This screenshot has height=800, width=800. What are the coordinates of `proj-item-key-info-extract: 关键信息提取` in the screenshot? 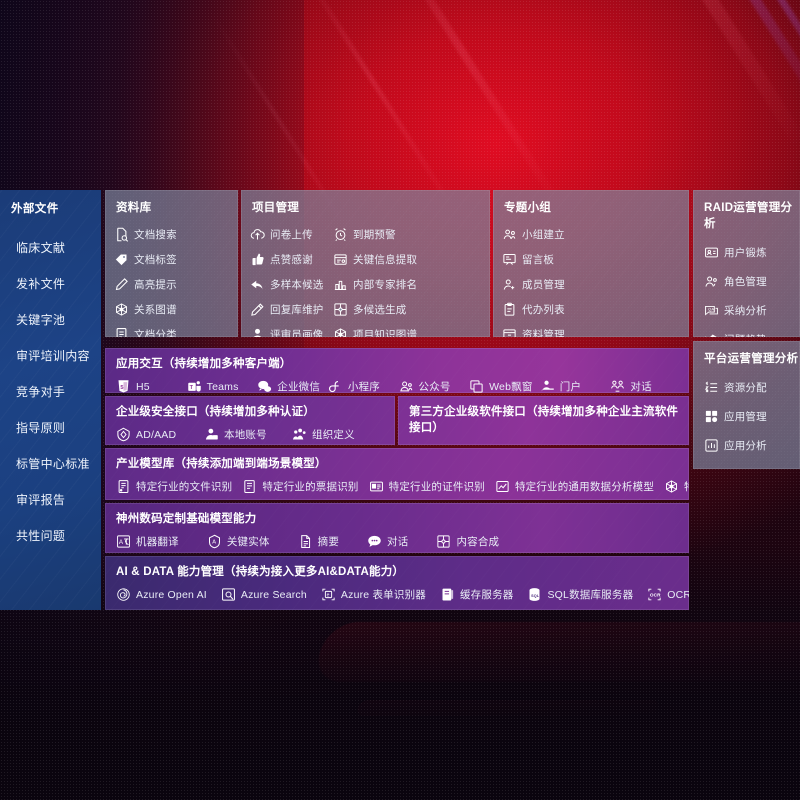 It's located at (375, 259).